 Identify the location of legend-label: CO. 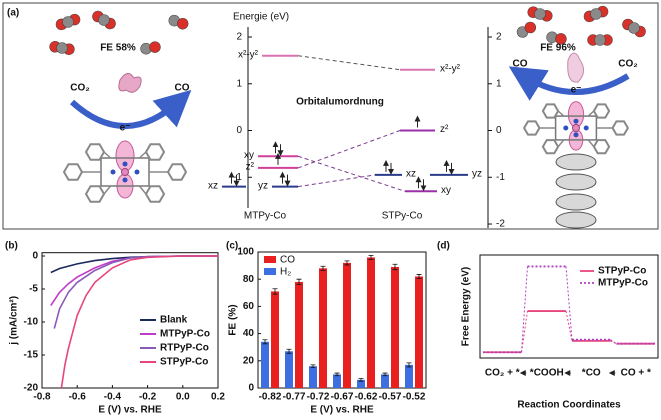
(287, 260).